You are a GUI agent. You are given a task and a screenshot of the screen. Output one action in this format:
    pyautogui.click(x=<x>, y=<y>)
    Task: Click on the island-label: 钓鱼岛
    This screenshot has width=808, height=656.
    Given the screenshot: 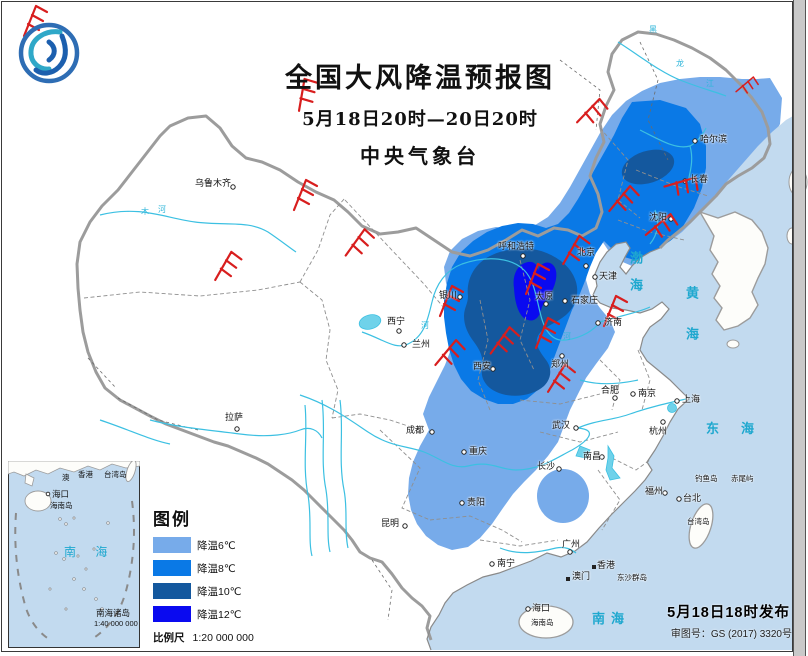 What is the action you would take?
    pyautogui.click(x=706, y=478)
    